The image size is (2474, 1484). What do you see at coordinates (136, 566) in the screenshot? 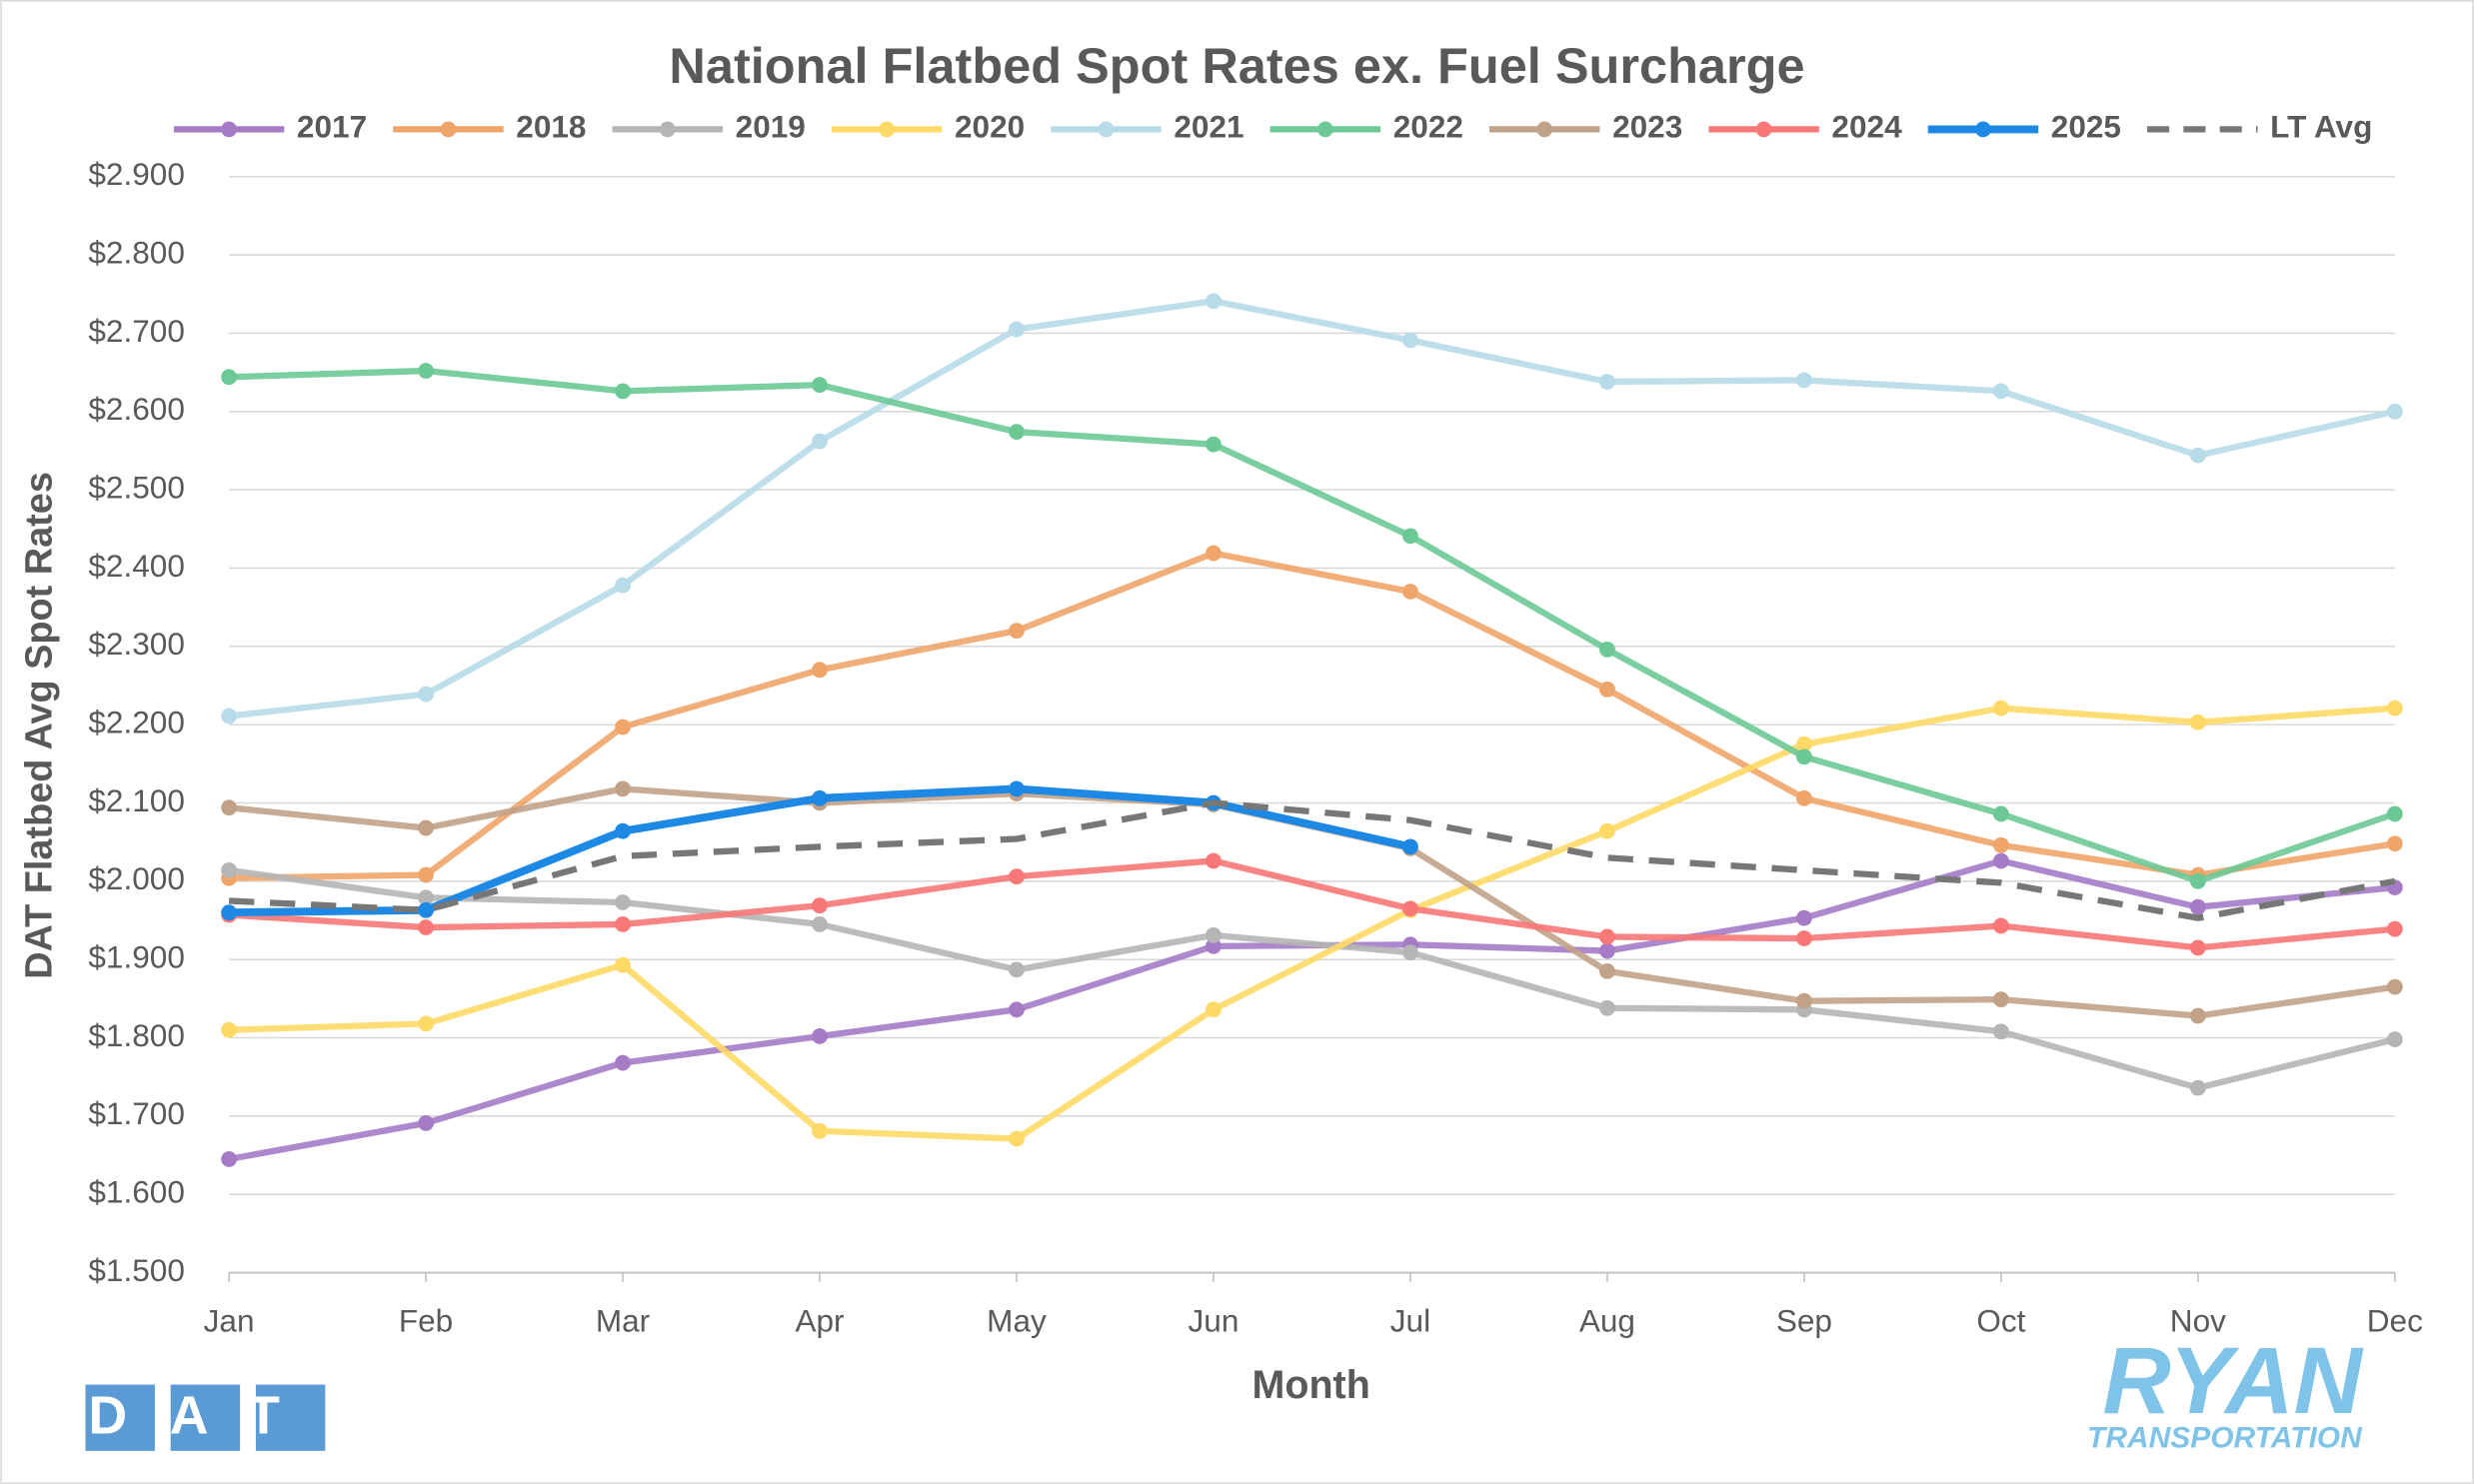
I see `y-tick-label: $2.400` at bounding box center [136, 566].